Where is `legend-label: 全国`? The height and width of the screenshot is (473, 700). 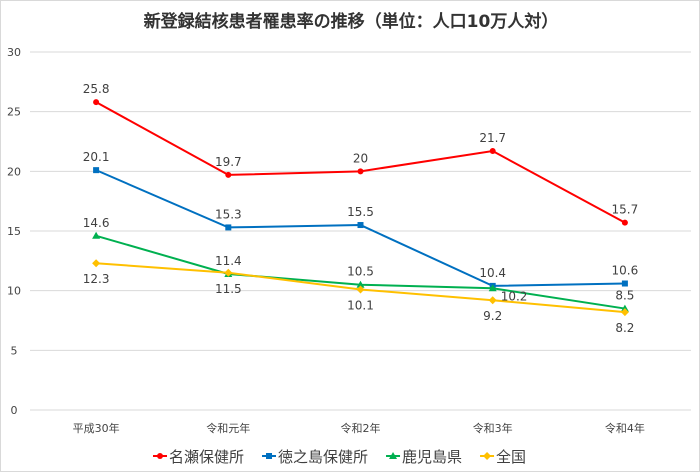
legend-label: 全国 is located at coordinates (511, 457).